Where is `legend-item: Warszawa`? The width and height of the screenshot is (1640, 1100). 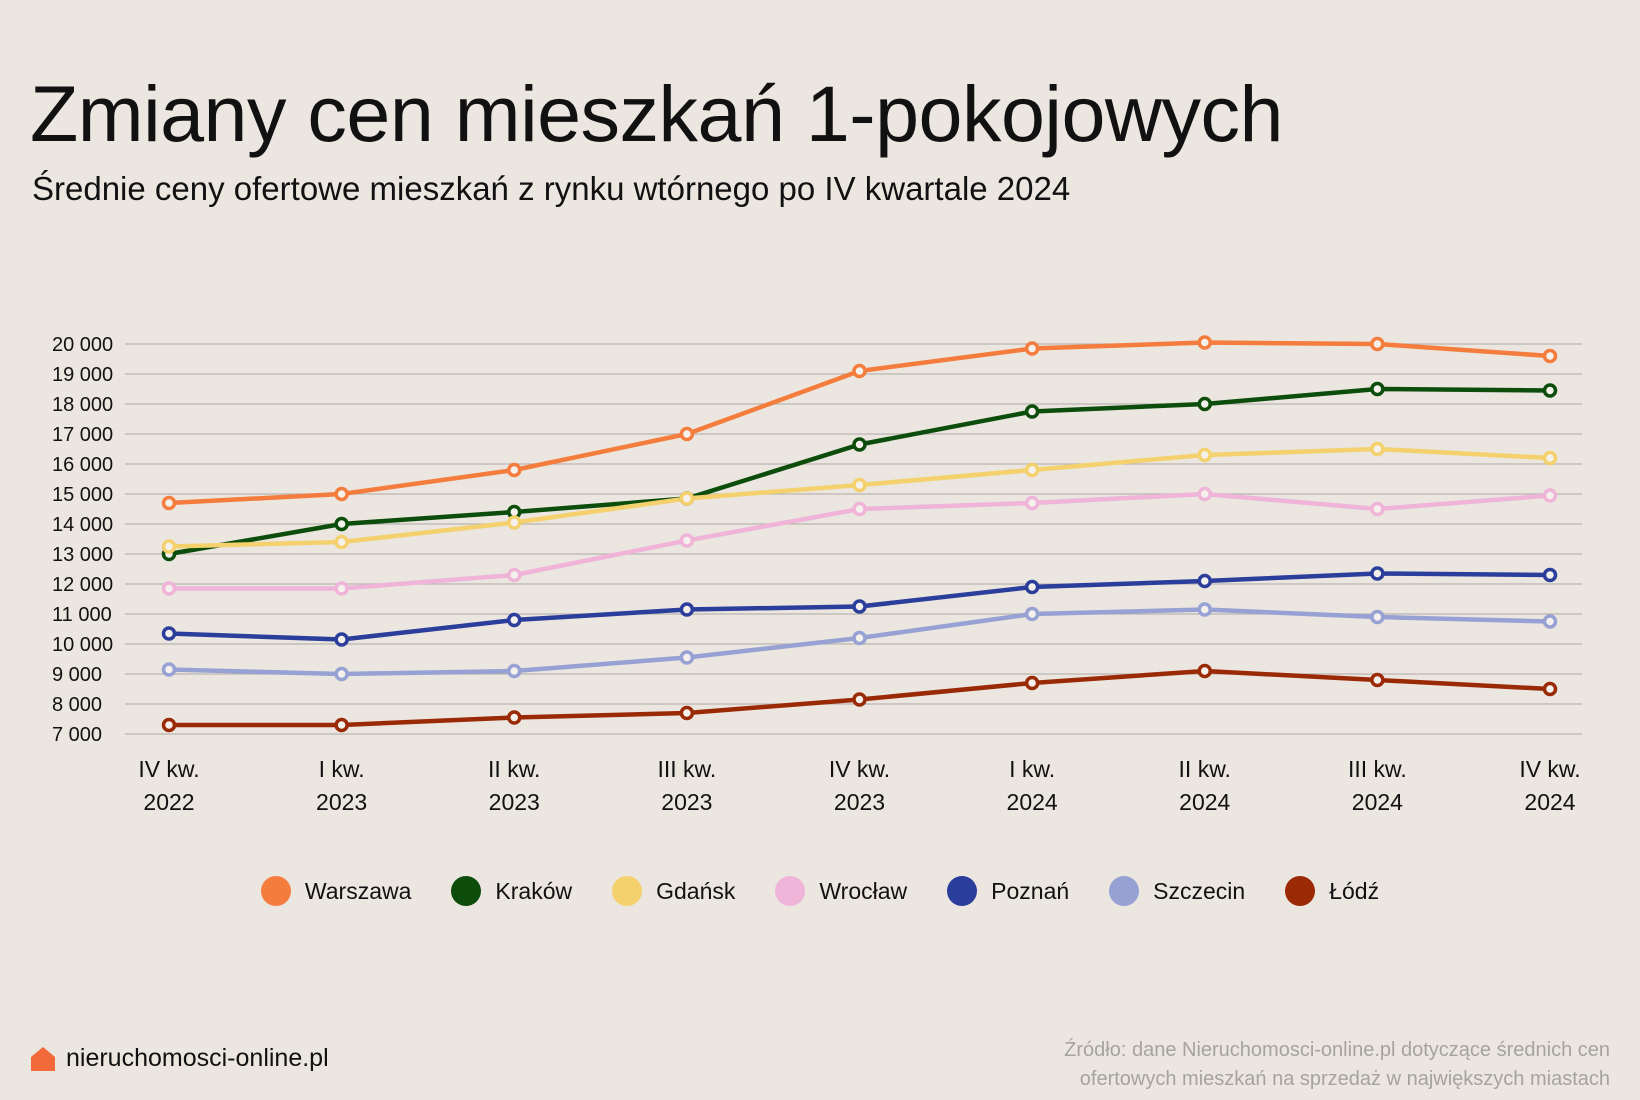 legend-item: Warszawa is located at coordinates (336, 891).